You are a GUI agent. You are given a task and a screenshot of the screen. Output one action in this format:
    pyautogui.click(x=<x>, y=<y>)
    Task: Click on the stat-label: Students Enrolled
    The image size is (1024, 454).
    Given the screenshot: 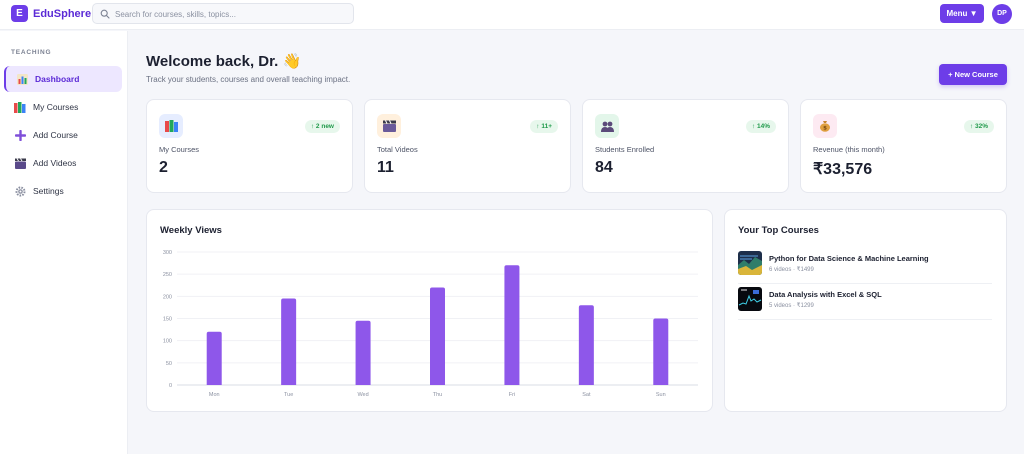 What is the action you would take?
    pyautogui.click(x=625, y=149)
    